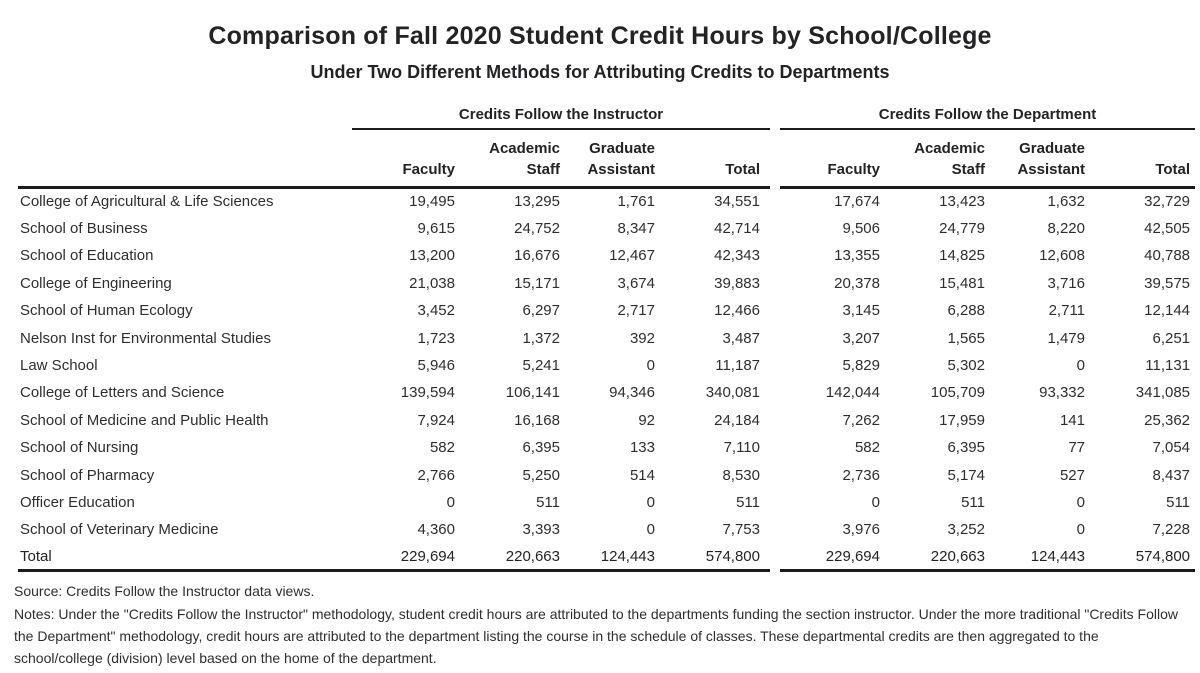 The height and width of the screenshot is (673, 1200). Describe the element at coordinates (737, 229) in the screenshot. I see `instructor-value: 42,714` at that location.